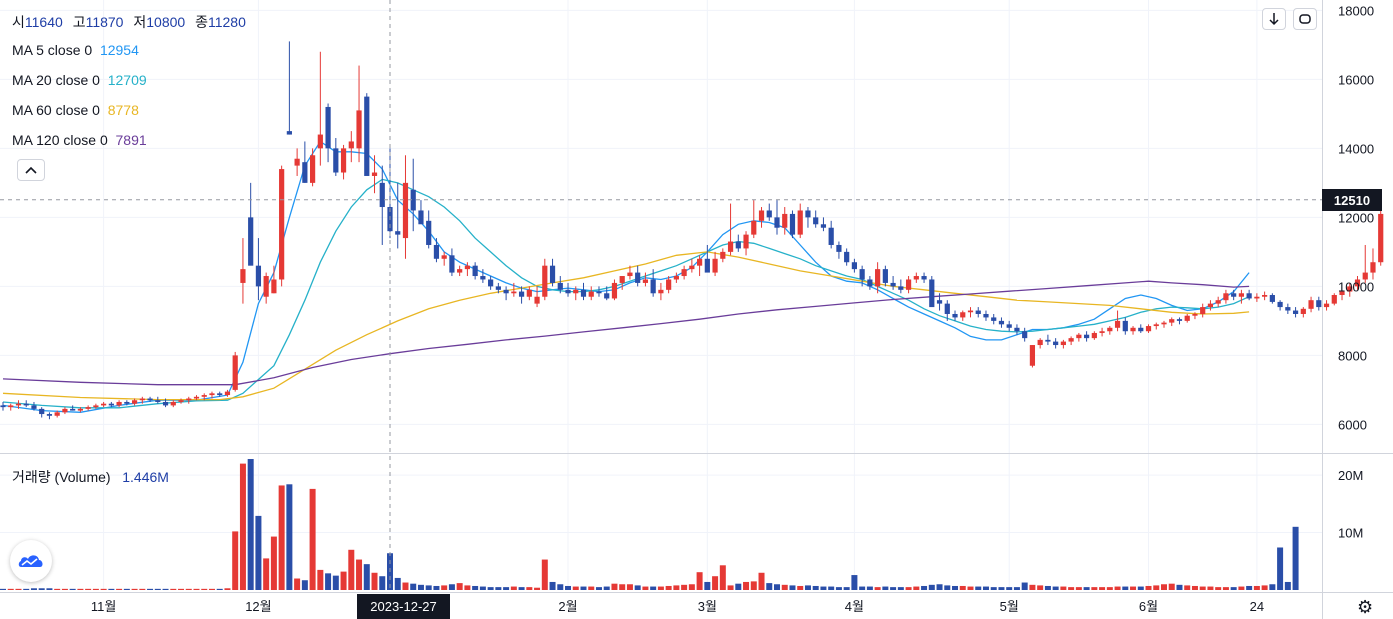 The image size is (1393, 619). What do you see at coordinates (31, 561) in the screenshot?
I see `tradingview-logo` at bounding box center [31, 561].